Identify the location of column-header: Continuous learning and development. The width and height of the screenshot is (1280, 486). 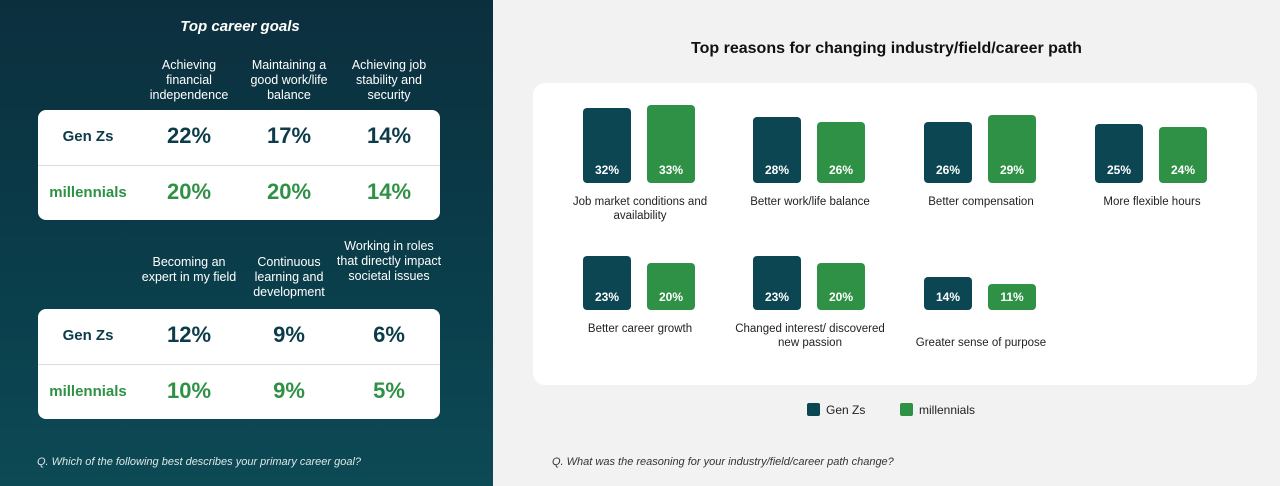
(289, 277).